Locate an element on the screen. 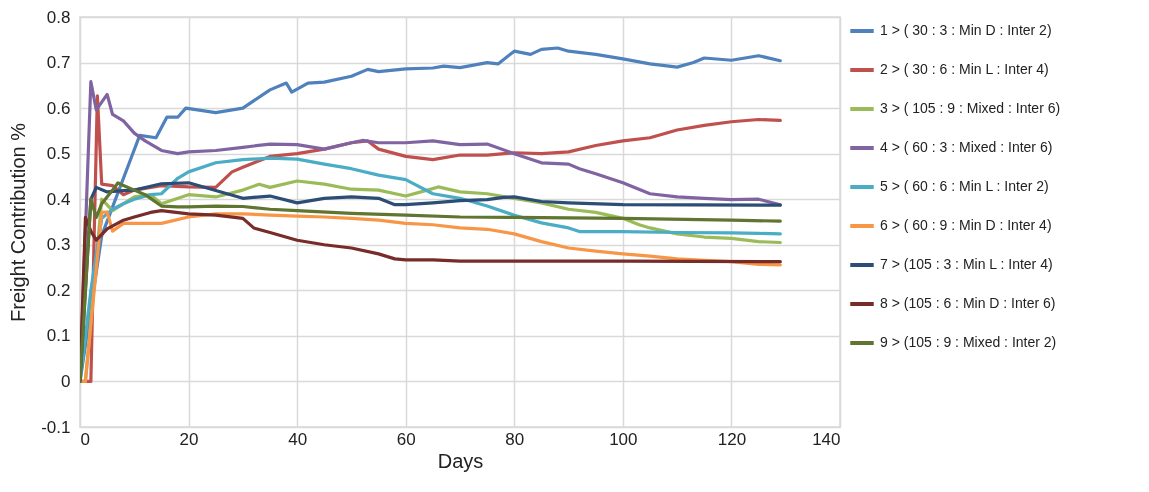  x-tick-label: 100 is located at coordinates (623, 439).